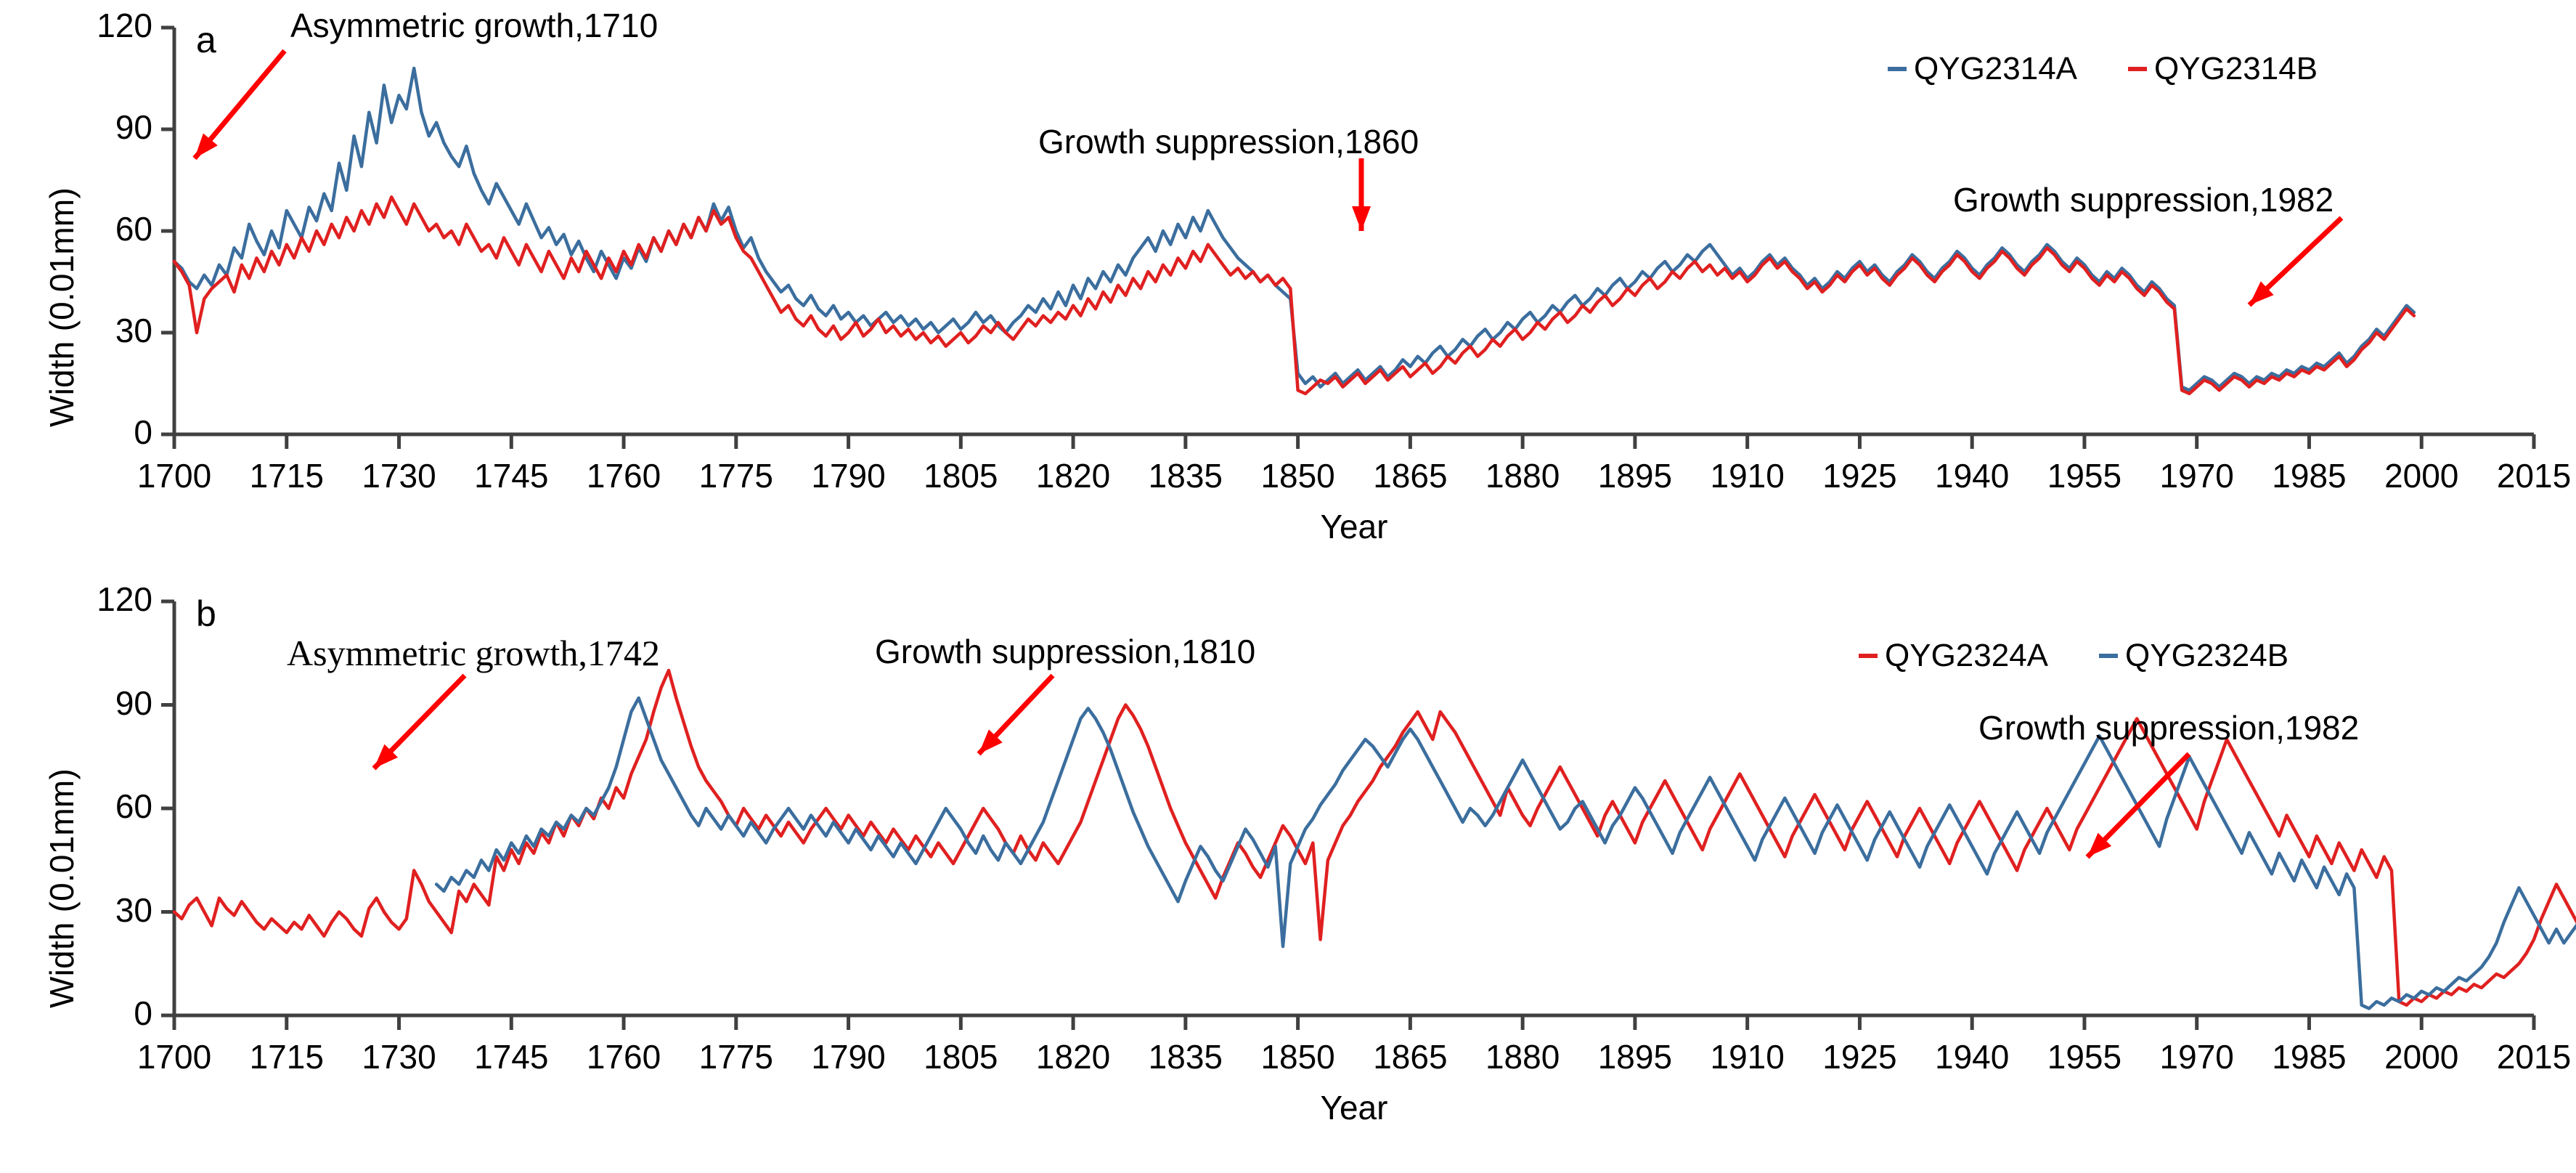 The height and width of the screenshot is (1173, 2576). I want to click on legend-item-QYG2314B: QYG2314B, so click(2223, 69).